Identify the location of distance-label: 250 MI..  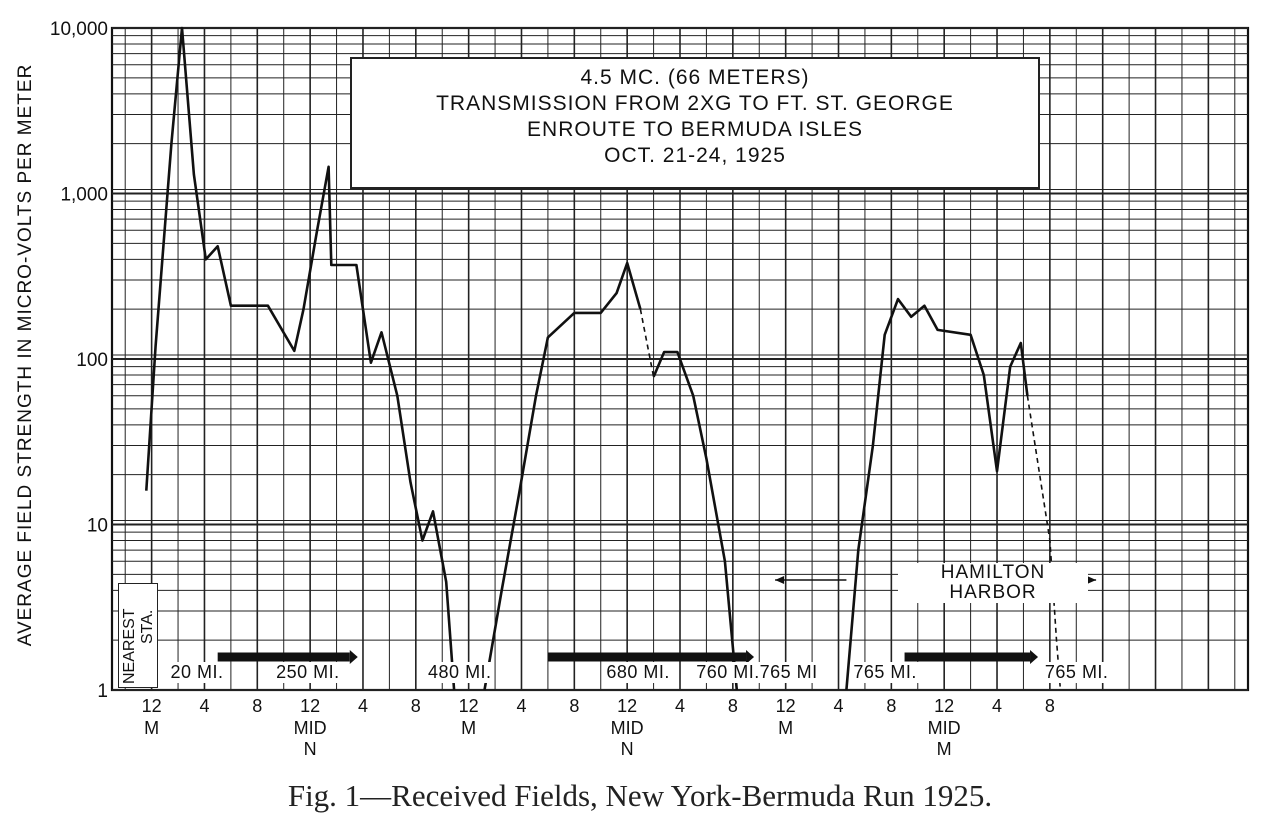
(308, 672).